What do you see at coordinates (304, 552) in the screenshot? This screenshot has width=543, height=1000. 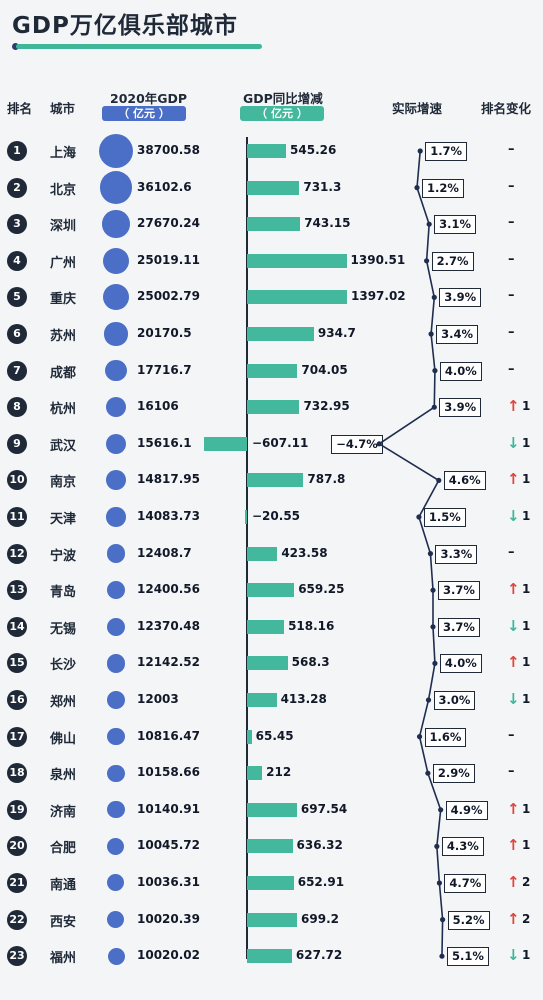 I see `change-value: 423.58` at bounding box center [304, 552].